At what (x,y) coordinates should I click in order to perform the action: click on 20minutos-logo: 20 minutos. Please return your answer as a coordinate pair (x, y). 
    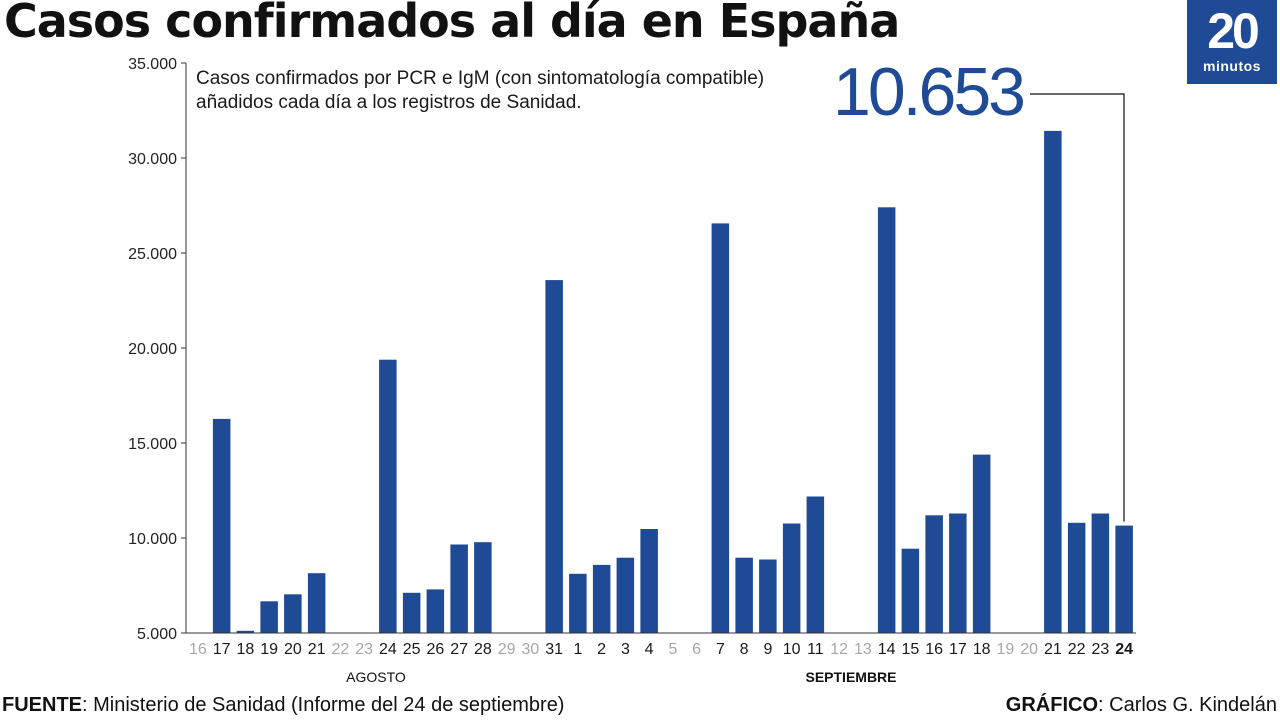
    Looking at the image, I should click on (1232, 42).